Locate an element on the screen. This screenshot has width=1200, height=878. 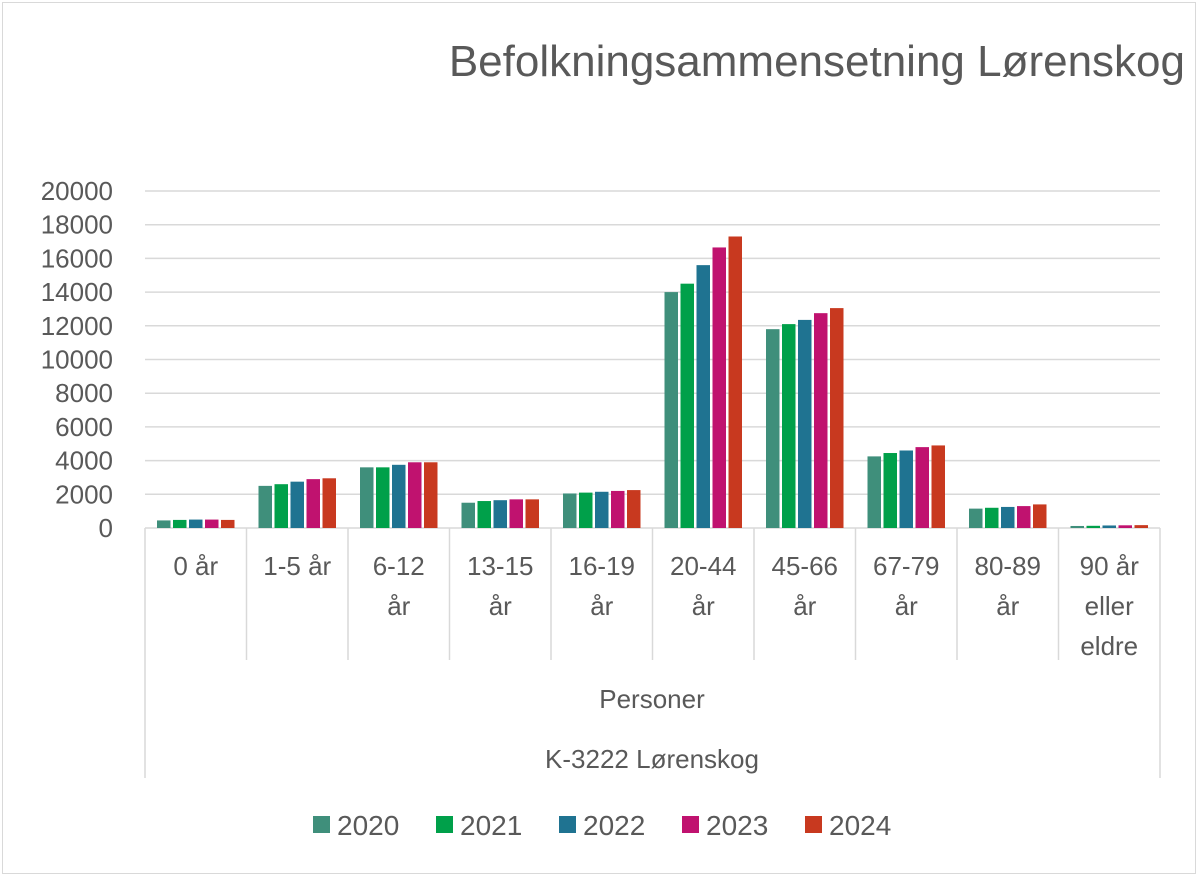
category-label: 20-44 is located at coordinates (703, 566).